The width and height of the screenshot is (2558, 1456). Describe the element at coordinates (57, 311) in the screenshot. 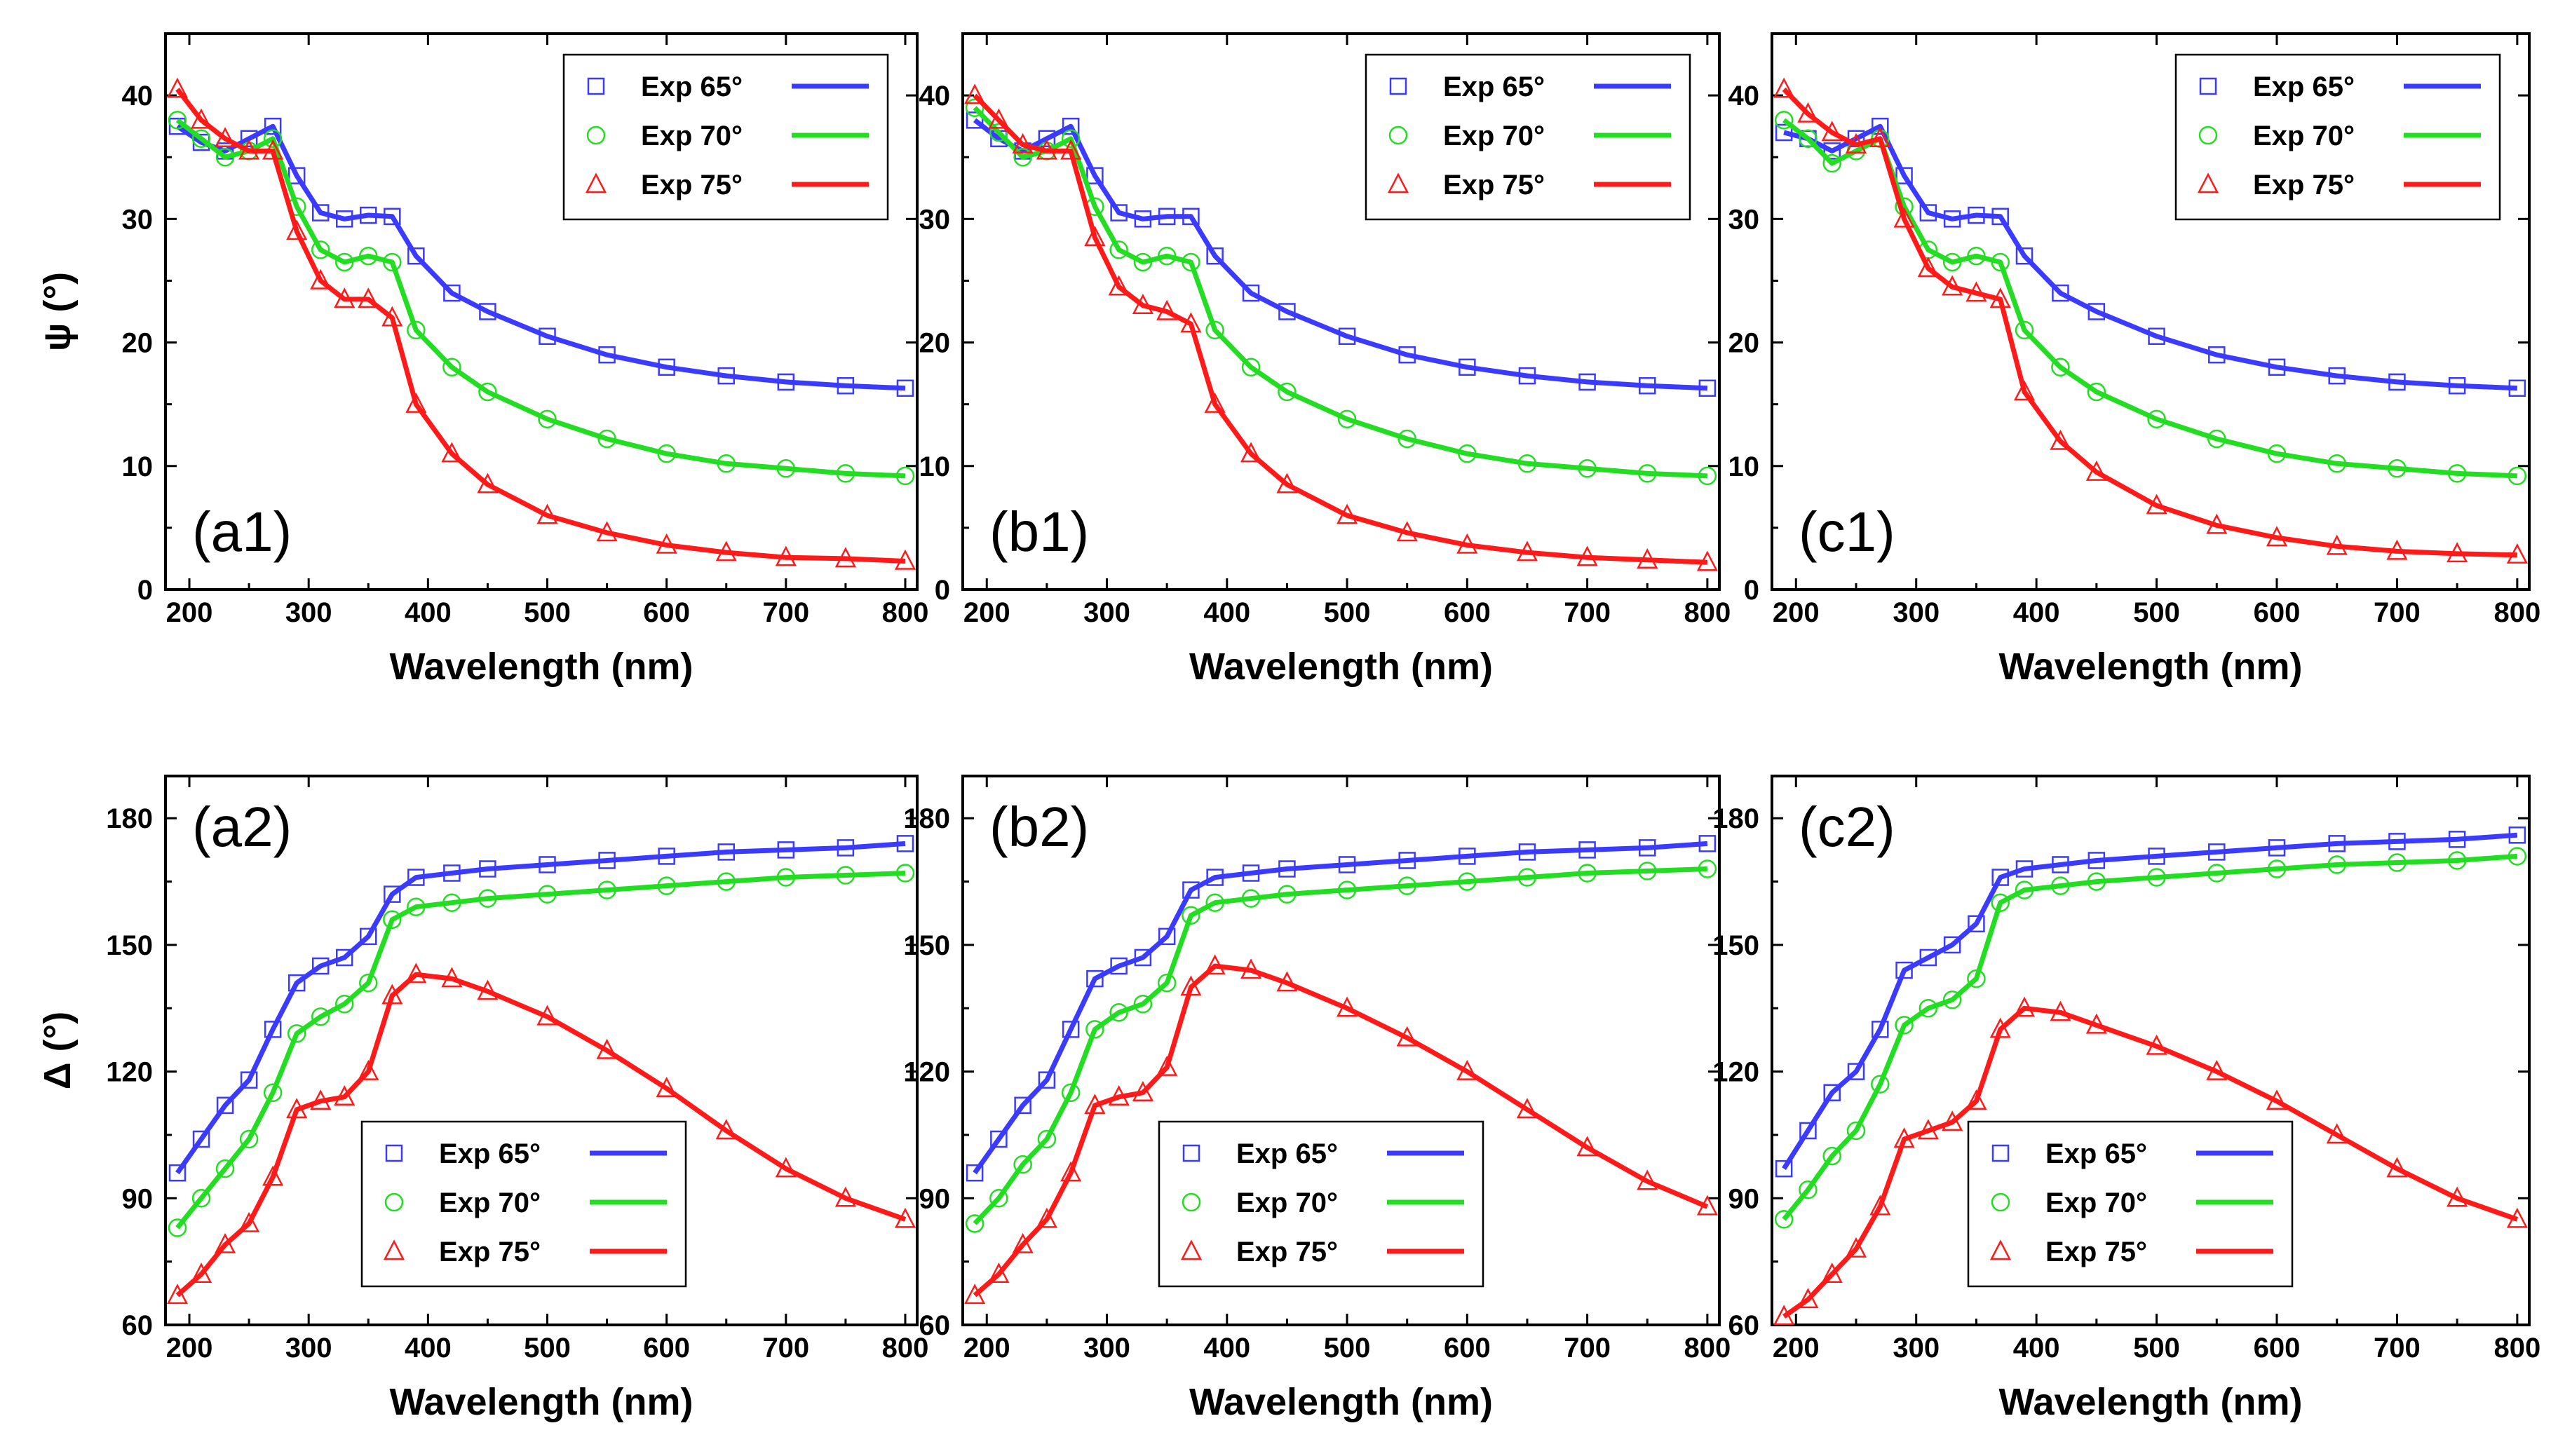

I see `y-axis-label: ψ (°)` at that location.